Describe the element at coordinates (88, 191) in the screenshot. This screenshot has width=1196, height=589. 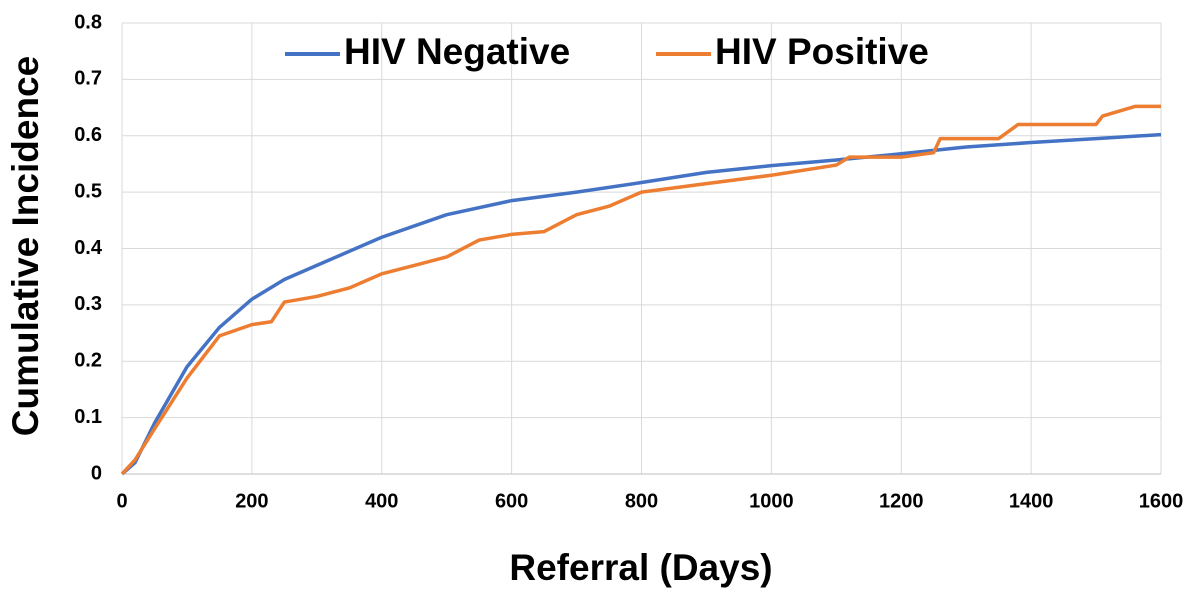
I see `y-tick-label: 0.5` at that location.